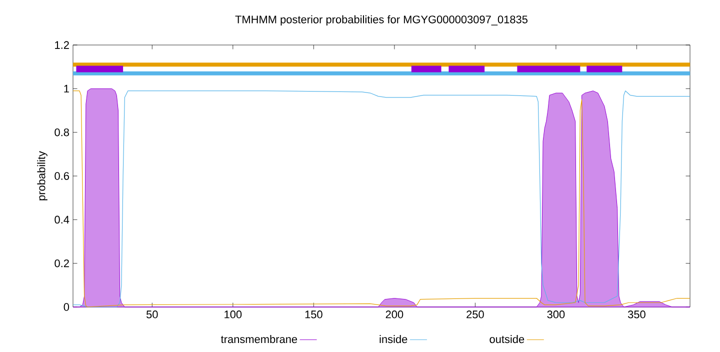  What do you see at coordinates (62, 220) in the screenshot?
I see `y-tick-label: 0.4` at bounding box center [62, 220].